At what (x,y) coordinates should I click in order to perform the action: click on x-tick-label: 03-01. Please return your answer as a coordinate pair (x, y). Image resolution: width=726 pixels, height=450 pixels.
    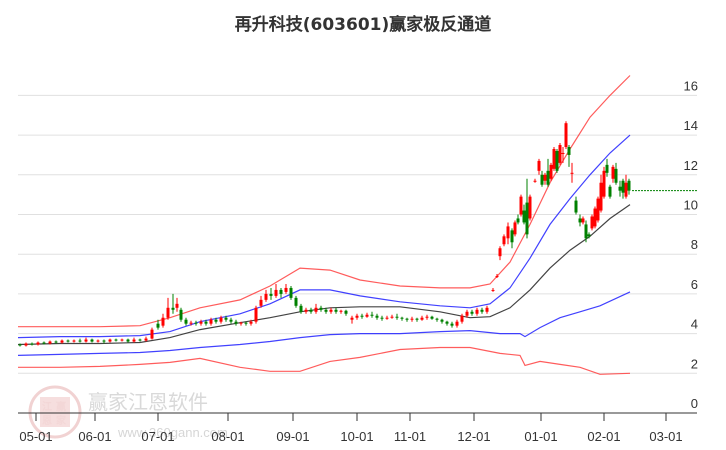
    Looking at the image, I should click on (665, 436).